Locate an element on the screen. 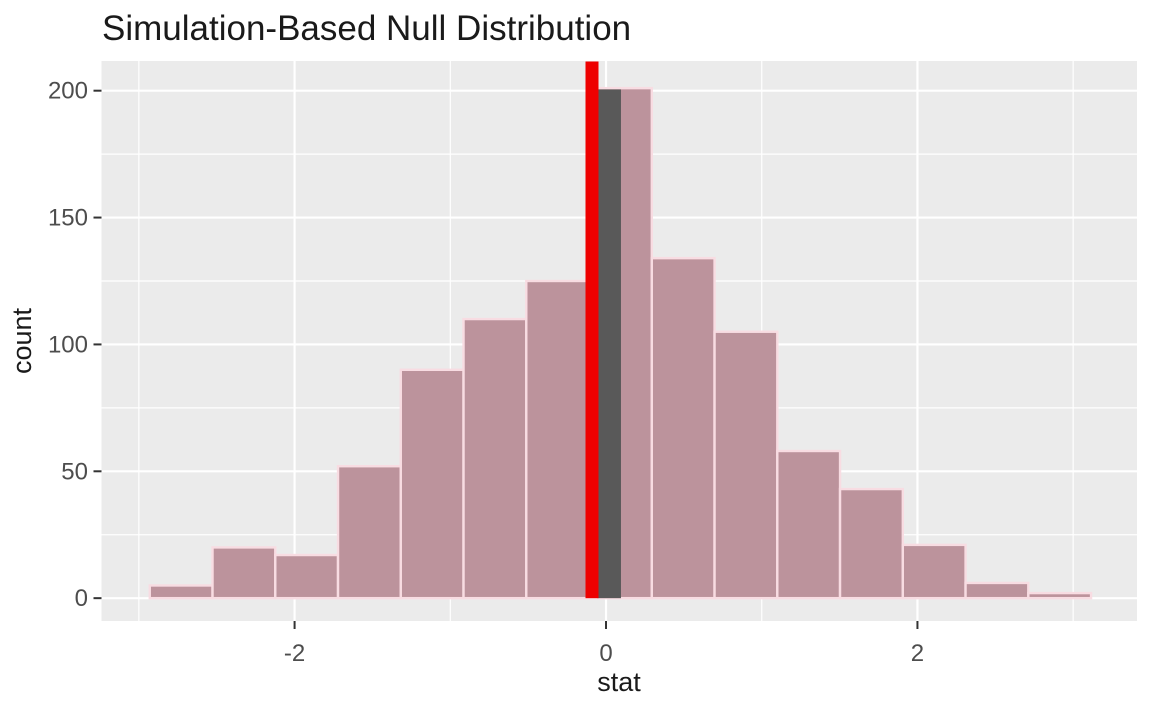  y-tick-label: 200 is located at coordinates (68, 91).